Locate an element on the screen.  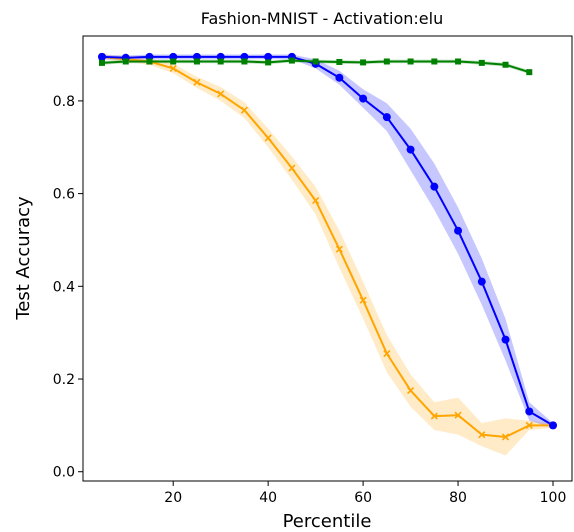
x-tick-label: 20 is located at coordinates (173, 498).